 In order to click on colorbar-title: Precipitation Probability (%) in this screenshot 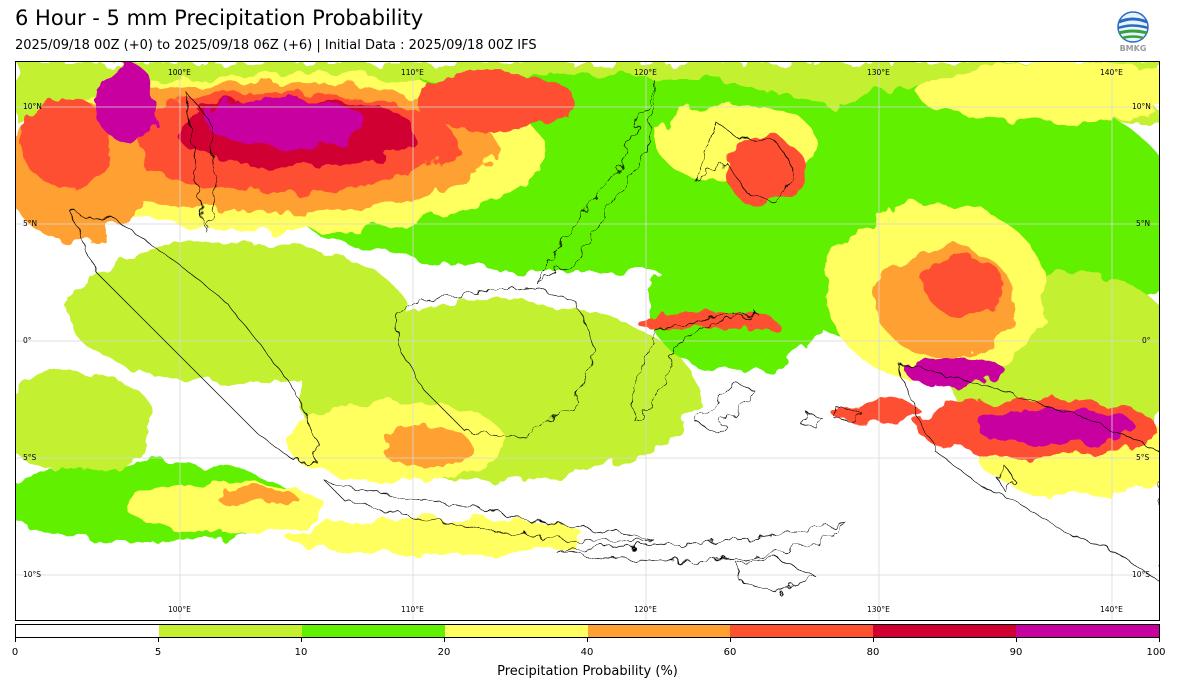, I will do `click(587, 671)`.